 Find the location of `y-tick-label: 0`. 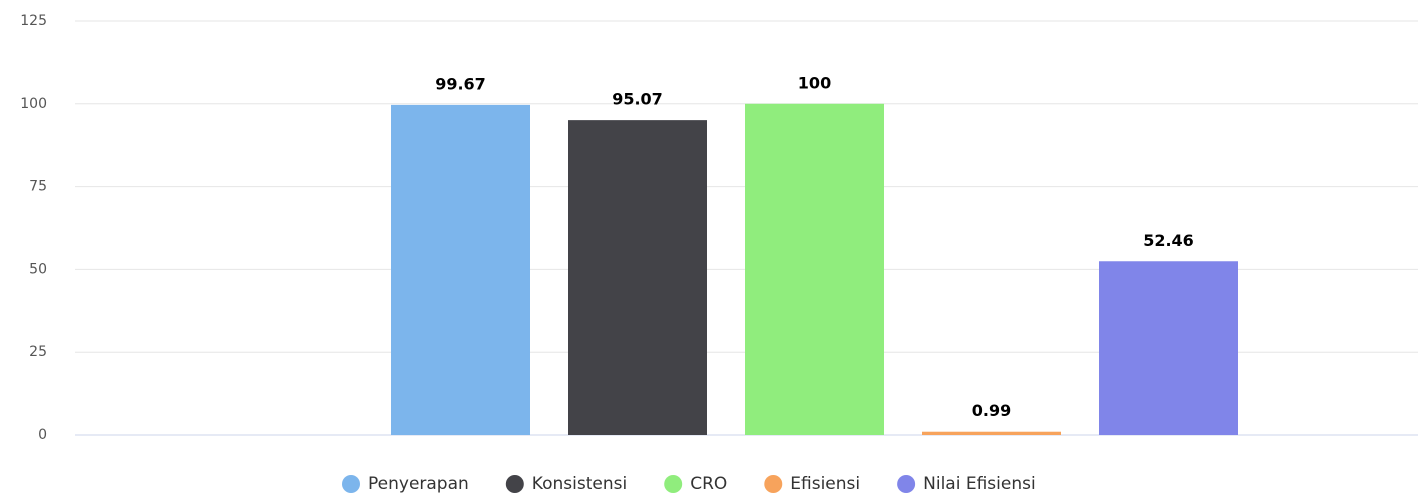

y-tick-label: 0 is located at coordinates (42, 435).